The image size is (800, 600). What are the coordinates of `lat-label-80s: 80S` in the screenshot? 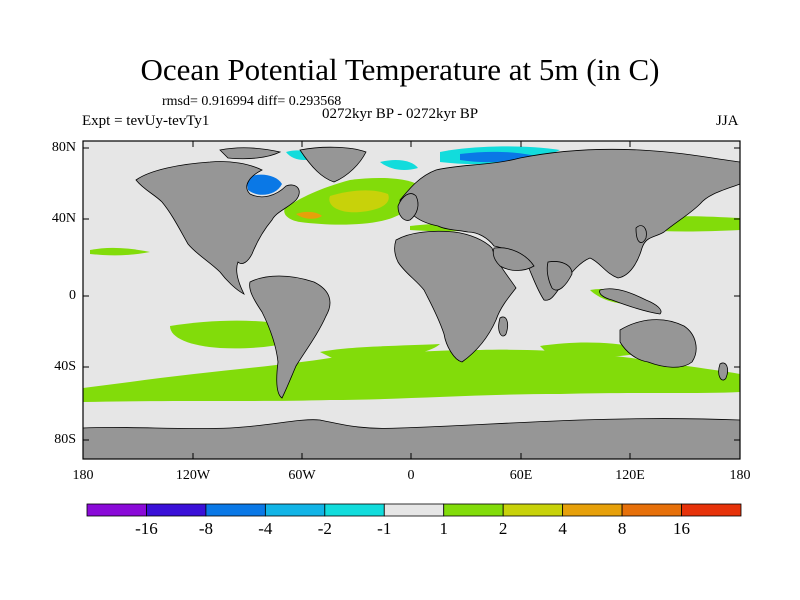 It's located at (65, 439).